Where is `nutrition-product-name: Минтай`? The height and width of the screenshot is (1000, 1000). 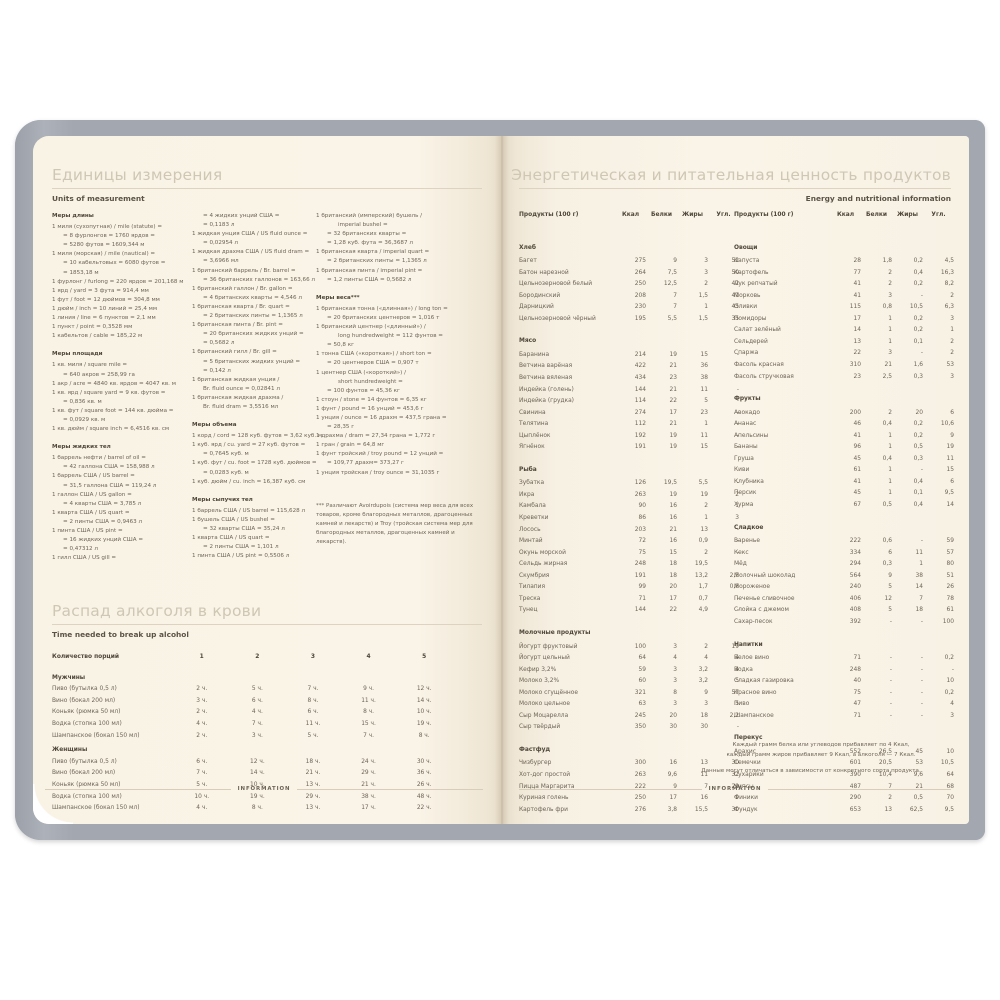
nutrition-product-name: Минтай is located at coordinates (531, 541).